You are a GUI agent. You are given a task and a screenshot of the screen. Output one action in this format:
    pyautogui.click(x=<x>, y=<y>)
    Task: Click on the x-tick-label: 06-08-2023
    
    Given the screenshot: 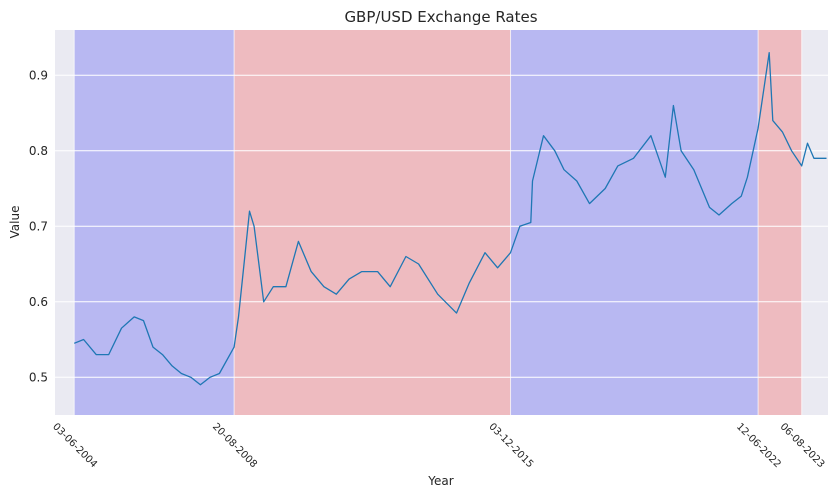 What is the action you would take?
    pyautogui.click(x=802, y=445)
    